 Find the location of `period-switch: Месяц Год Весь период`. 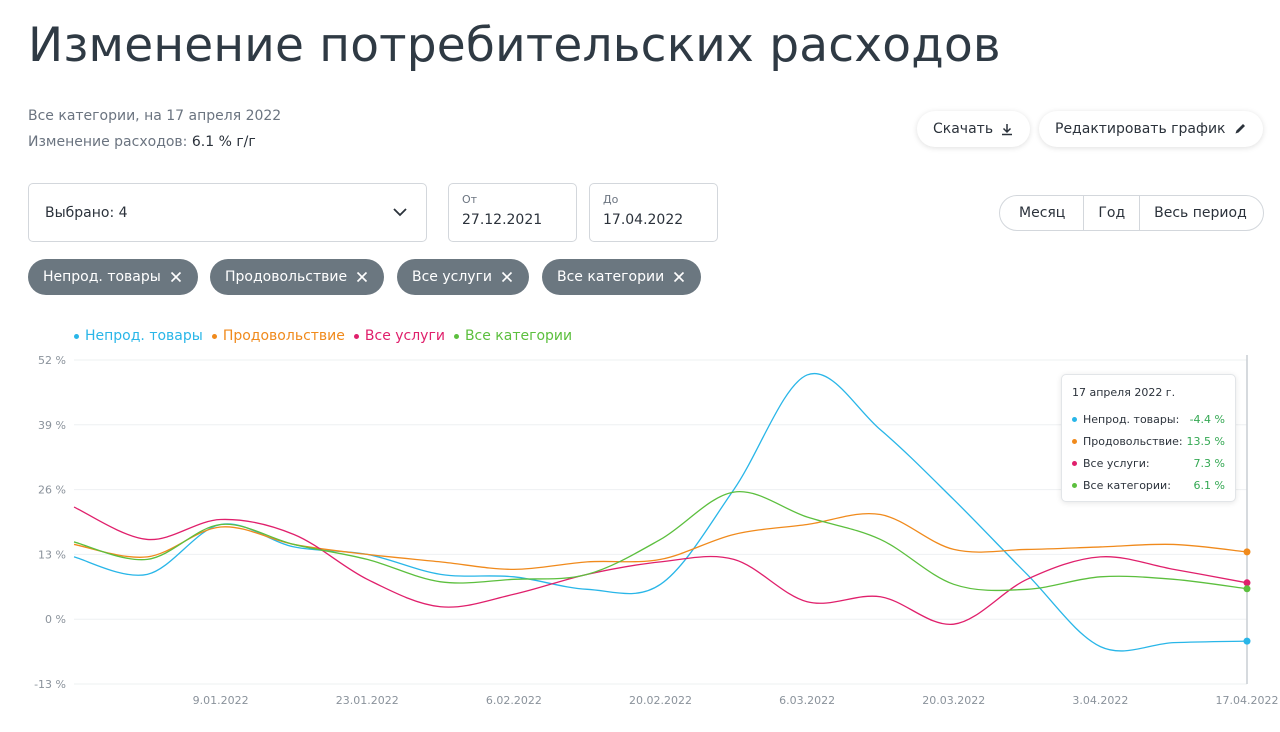

period-switch: Месяц Год Весь период is located at coordinates (1131, 213).